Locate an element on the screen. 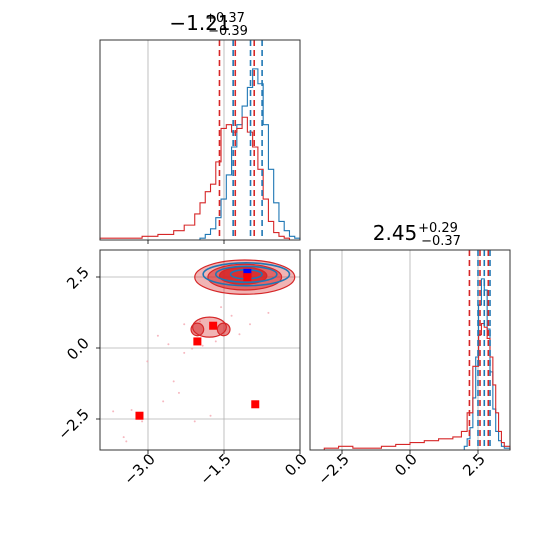 This screenshot has width=550, height=550. title-upper-error: +0.37 is located at coordinates (225, 18).